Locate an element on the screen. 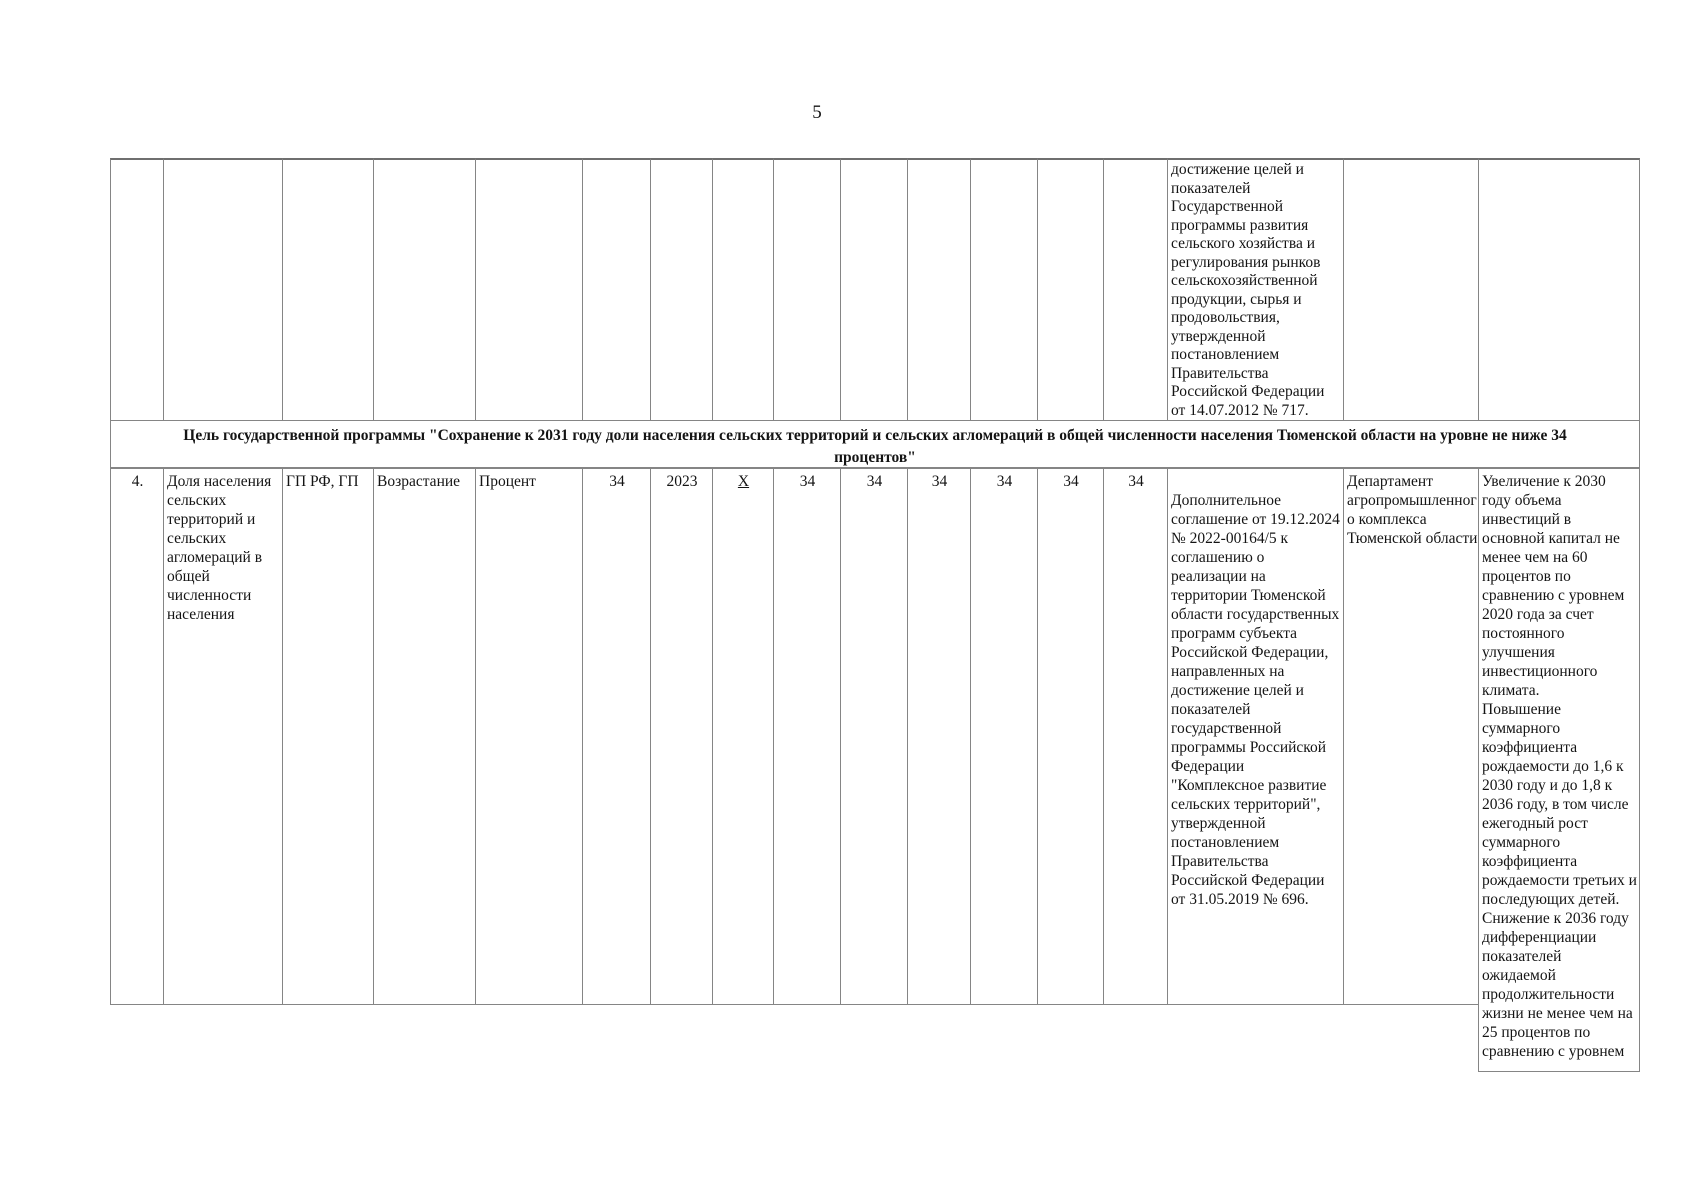  not-applicable-mark: X is located at coordinates (743, 481).